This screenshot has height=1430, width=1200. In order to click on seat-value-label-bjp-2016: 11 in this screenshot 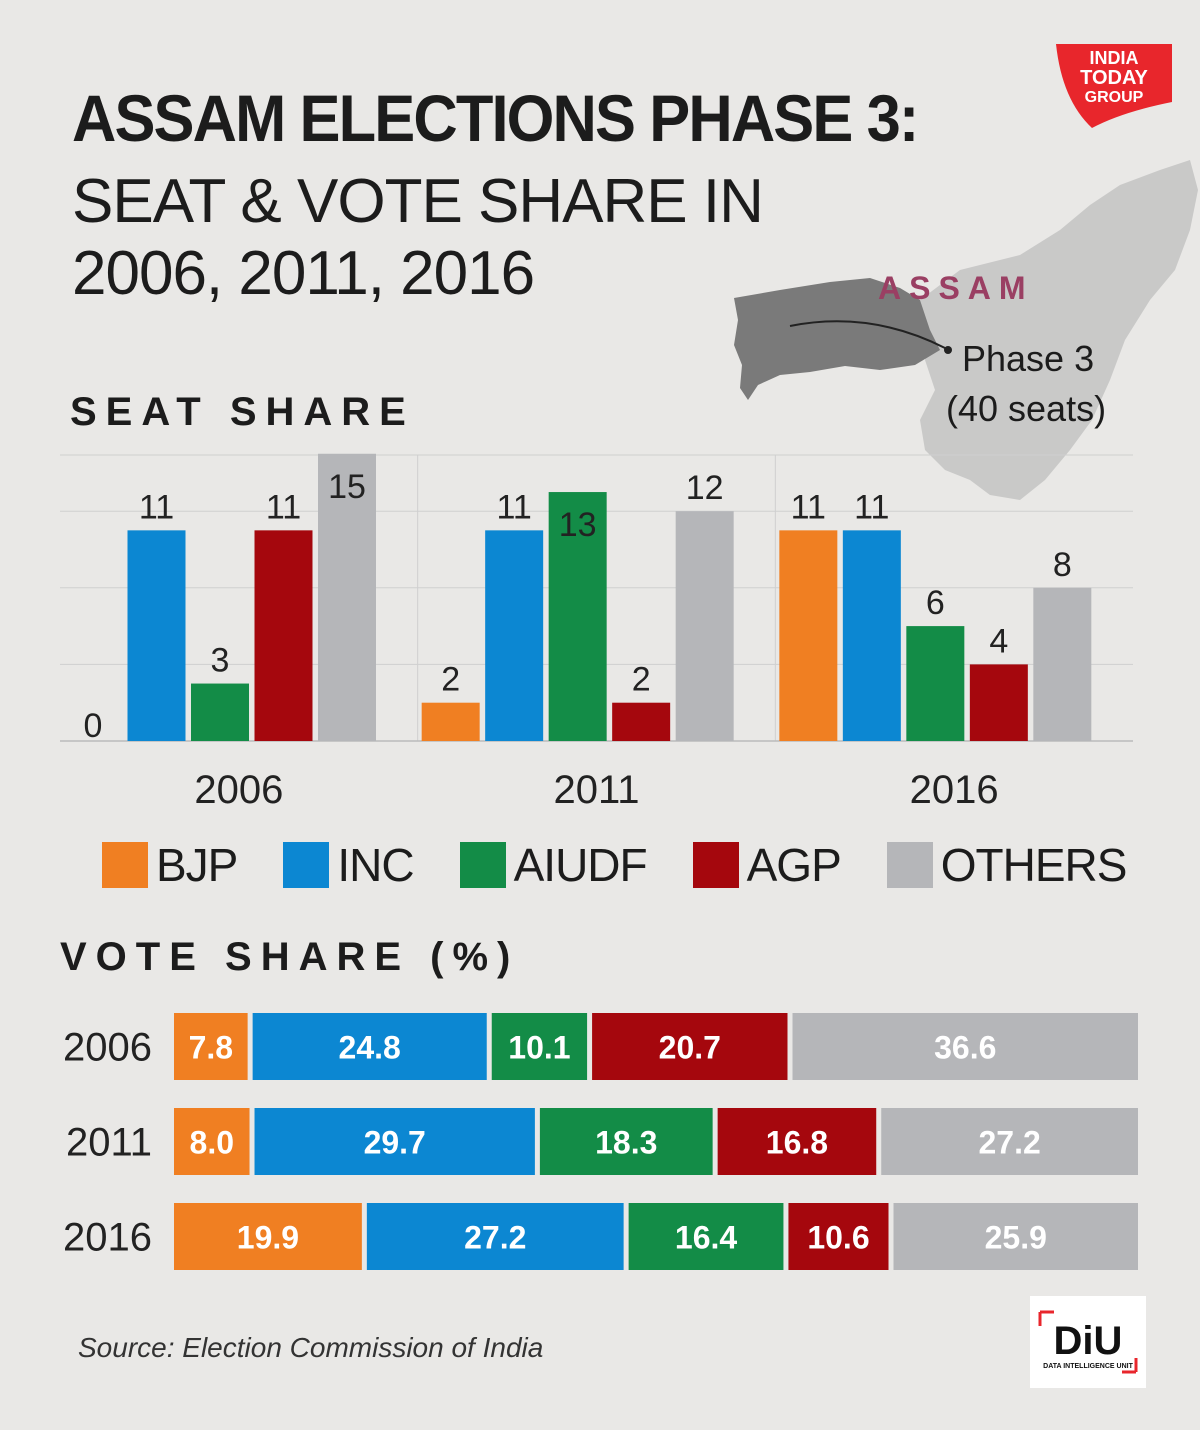, I will do `click(808, 507)`.